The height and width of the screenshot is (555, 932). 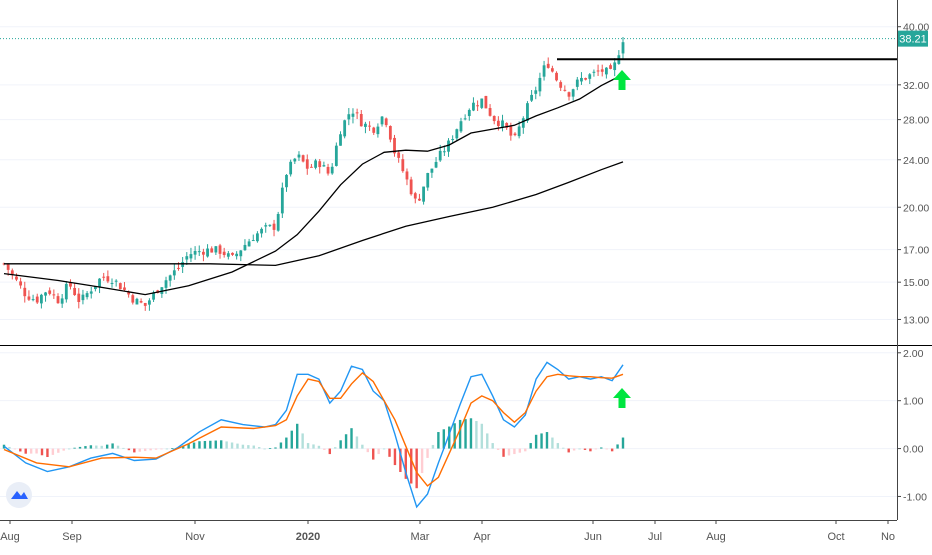 What do you see at coordinates (72, 537) in the screenshot?
I see `time-tick-label: Sep` at bounding box center [72, 537].